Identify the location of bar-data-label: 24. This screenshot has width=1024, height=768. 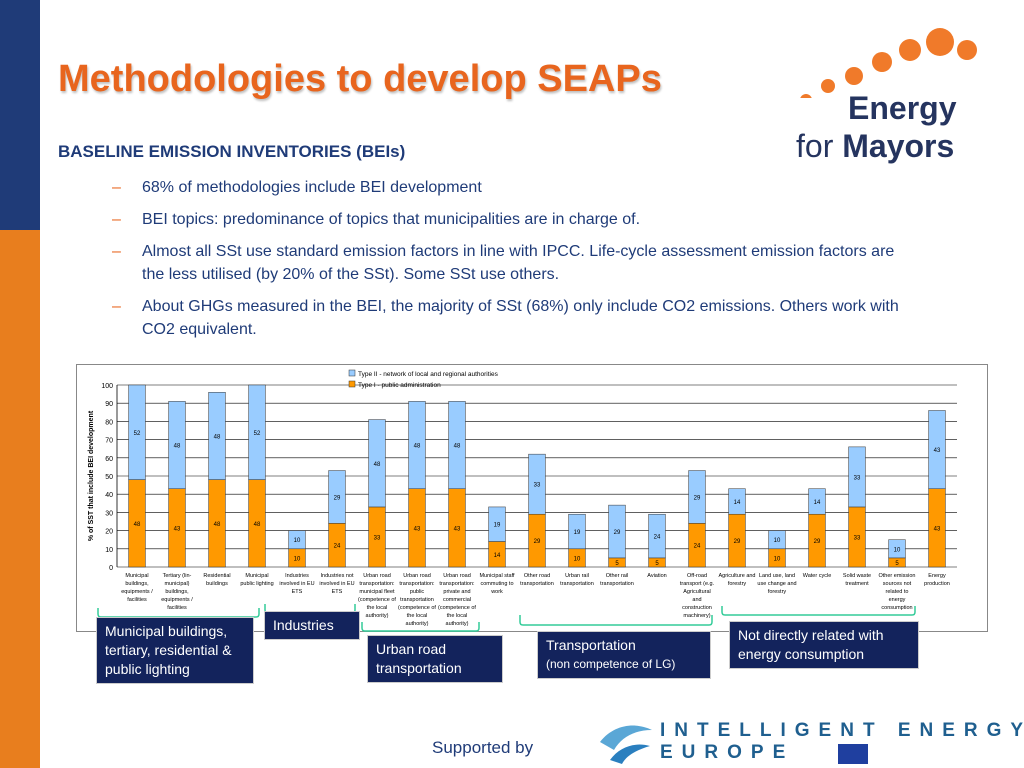
(337, 547).